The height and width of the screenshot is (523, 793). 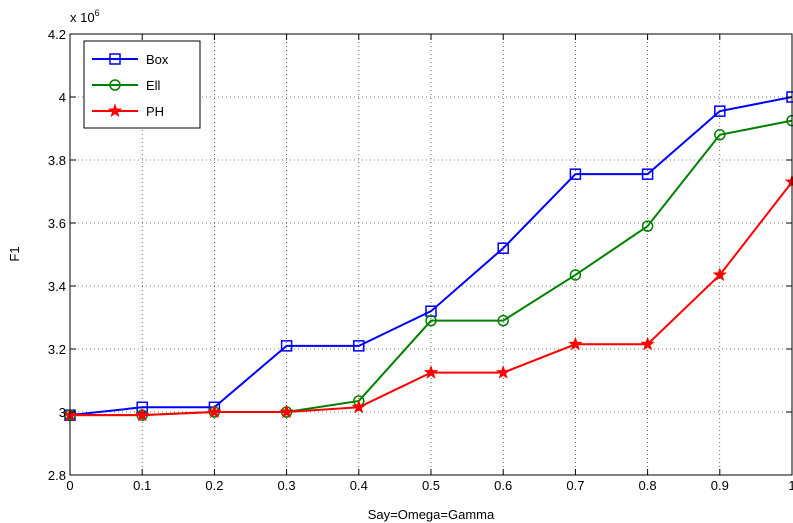 What do you see at coordinates (431, 485) in the screenshot?
I see `x-tick-label: 0.5` at bounding box center [431, 485].